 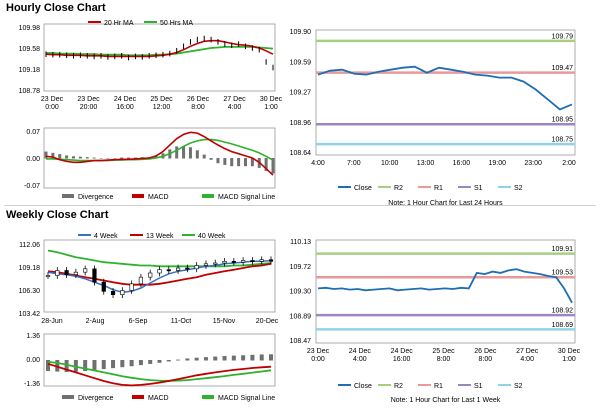 What do you see at coordinates (212, 236) in the screenshot?
I see `weekly-price-legend-40-week-label: 40 Week` at bounding box center [212, 236].